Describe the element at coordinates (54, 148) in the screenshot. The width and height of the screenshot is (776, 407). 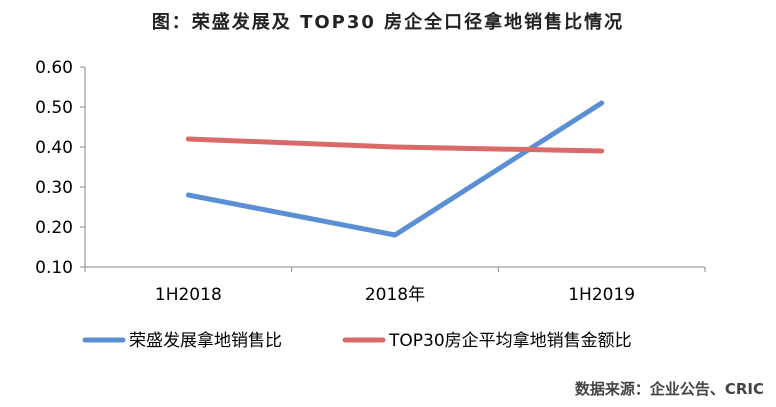
I see `y-tick-label: 0.40` at that location.